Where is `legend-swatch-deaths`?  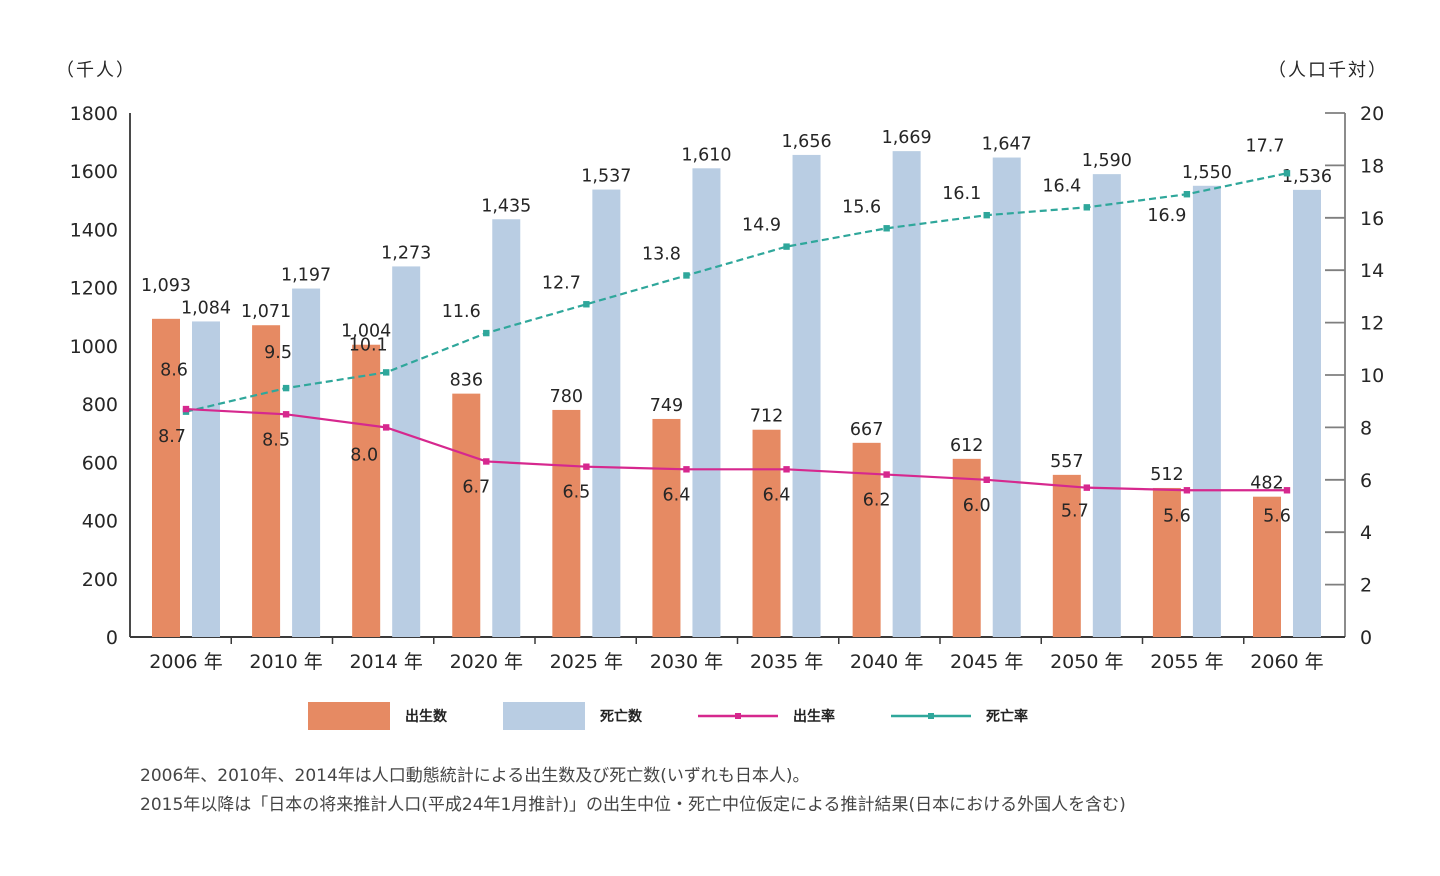 legend-swatch-deaths is located at coordinates (544, 716).